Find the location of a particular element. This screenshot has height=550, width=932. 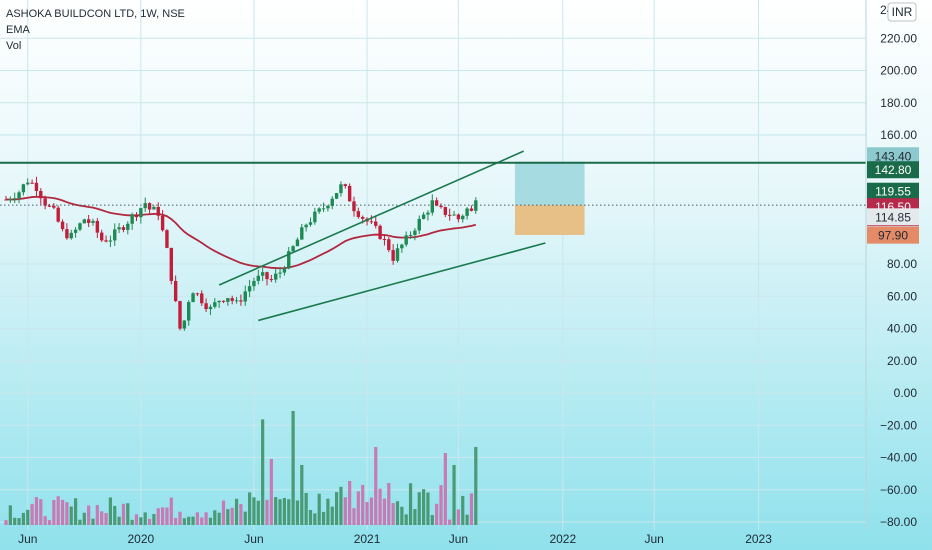

y-tick-label: 180.00 is located at coordinates (898, 103).